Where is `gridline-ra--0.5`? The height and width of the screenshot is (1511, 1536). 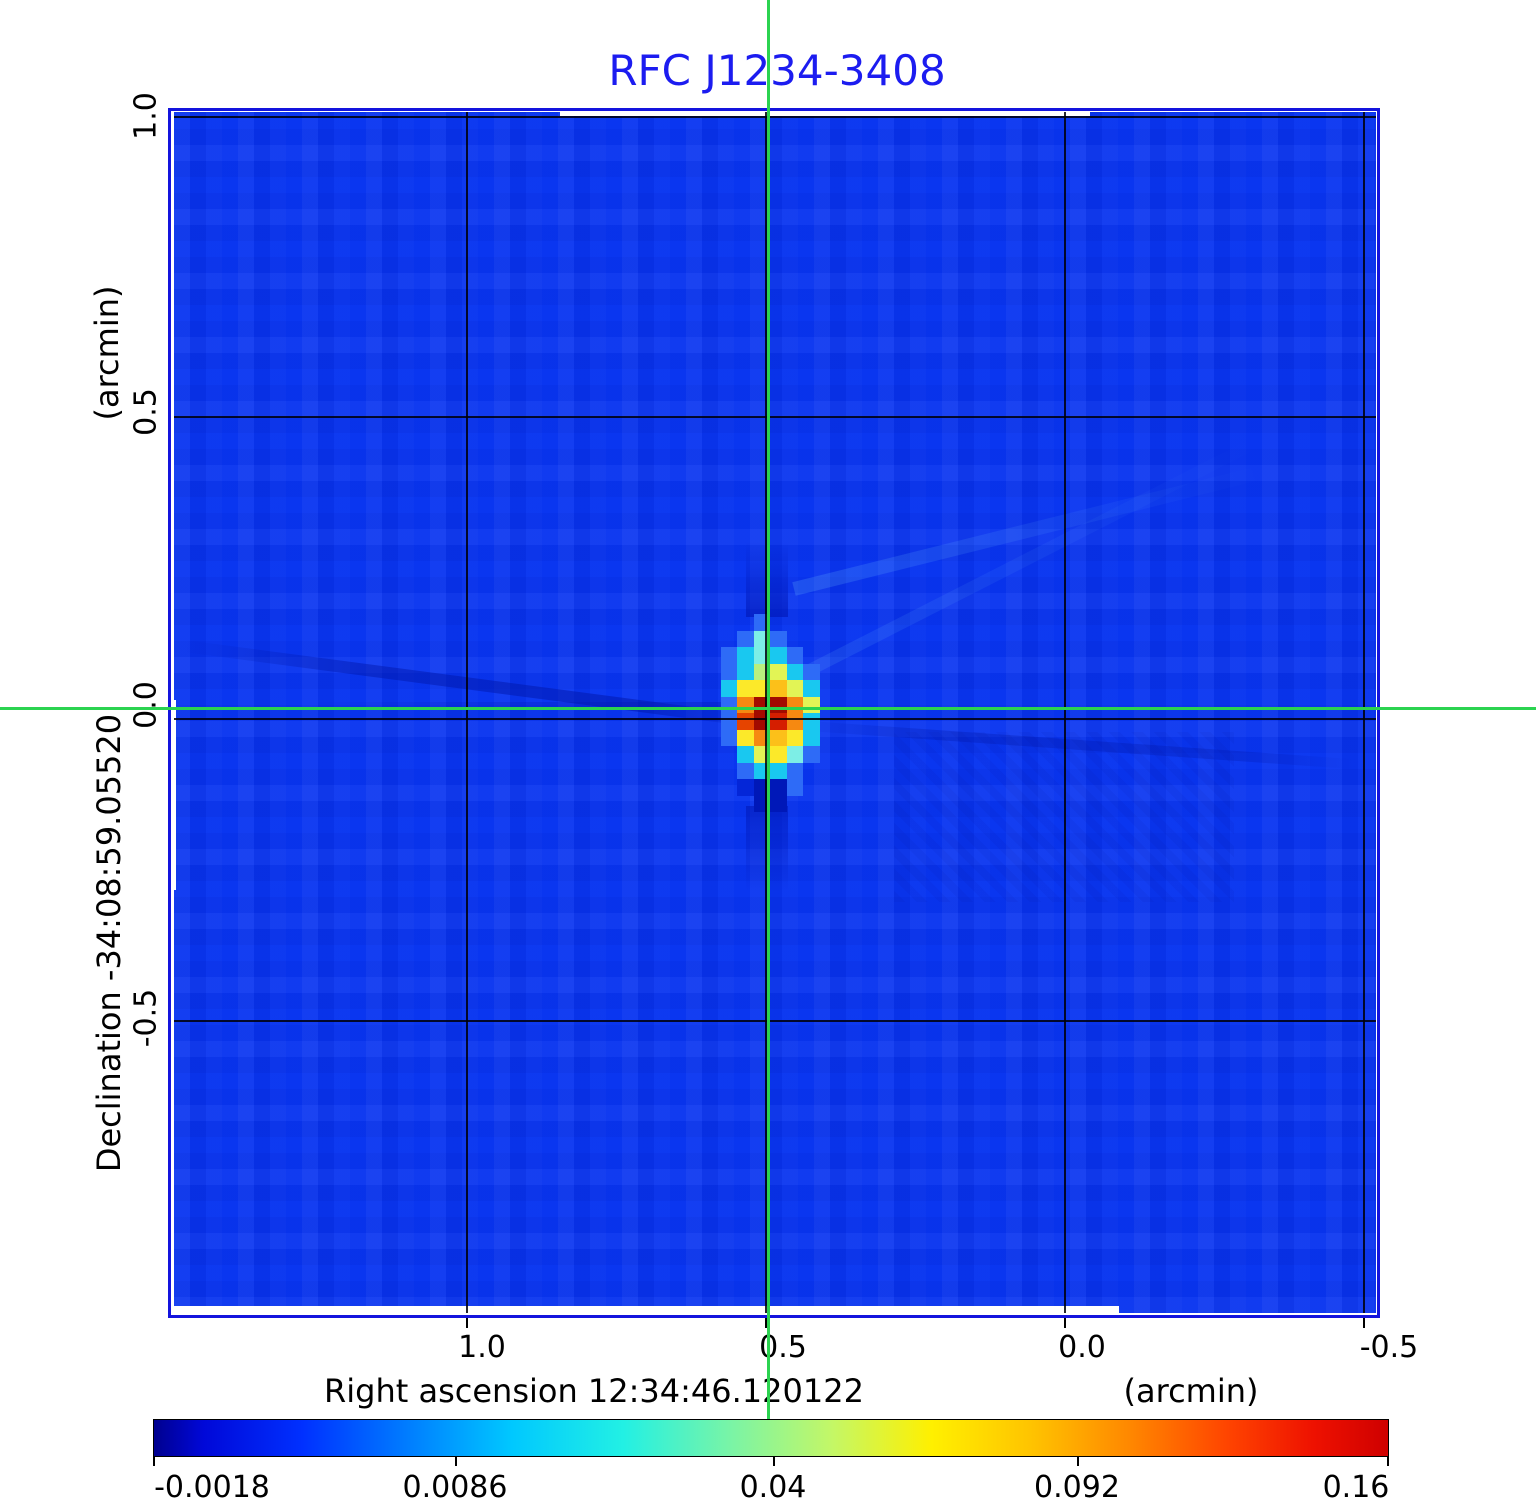
gridline-ra--0.5 is located at coordinates (1364, 712).